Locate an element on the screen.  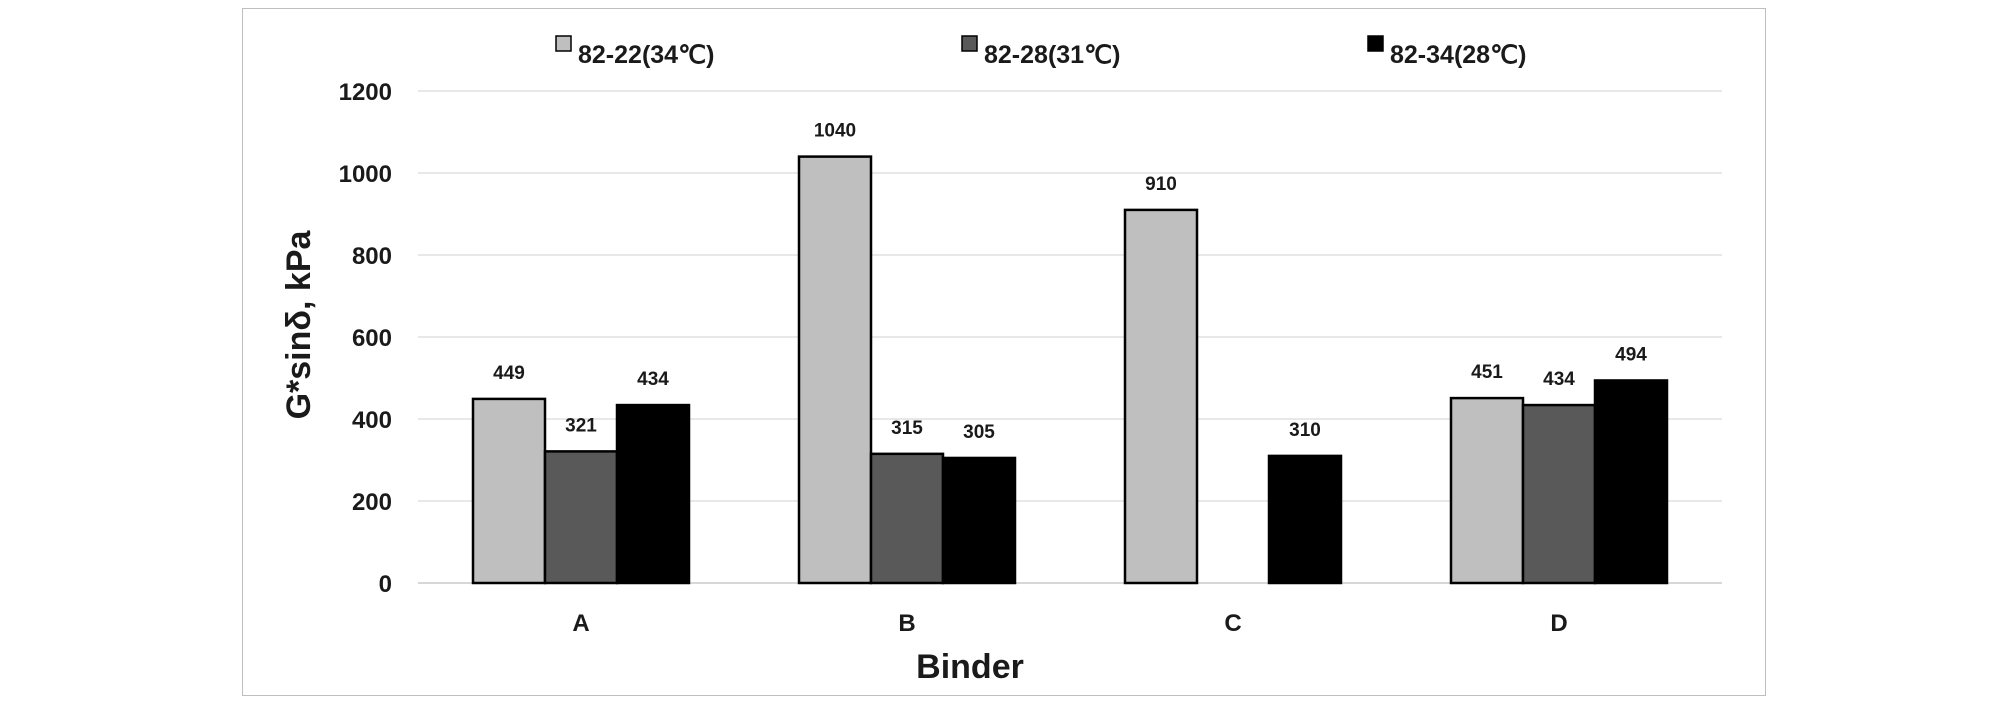
data-label: 451 is located at coordinates (1487, 372).